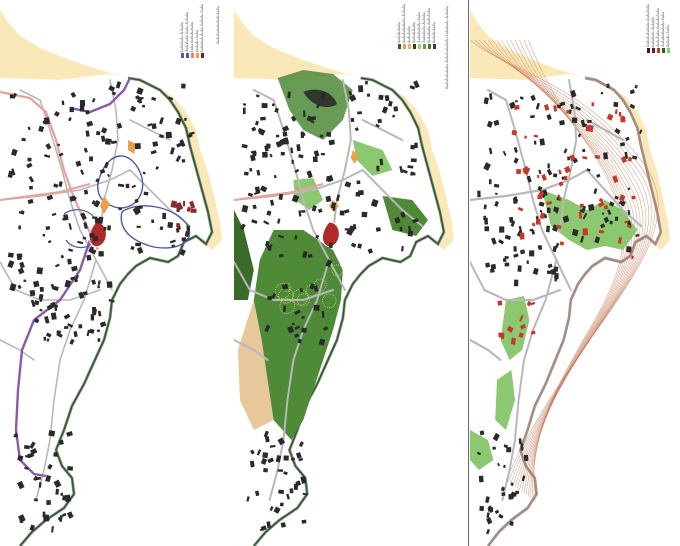  What do you see at coordinates (653, 29) in the screenshot?
I see `legend-item: ÂµÂµÂµÂµ ÂµÂµÂµ` at bounding box center [653, 29].